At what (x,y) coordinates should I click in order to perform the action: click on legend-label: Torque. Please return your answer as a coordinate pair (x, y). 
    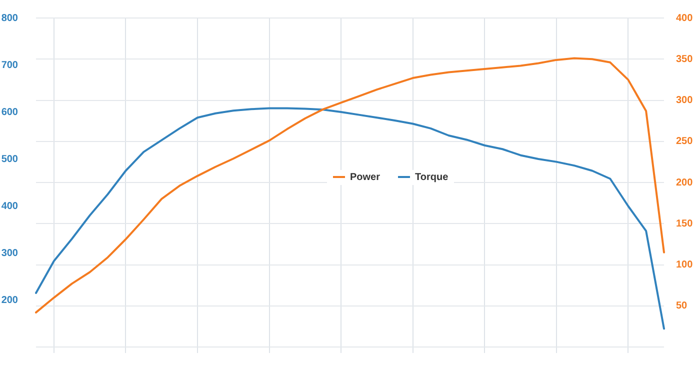
    Looking at the image, I should click on (431, 177).